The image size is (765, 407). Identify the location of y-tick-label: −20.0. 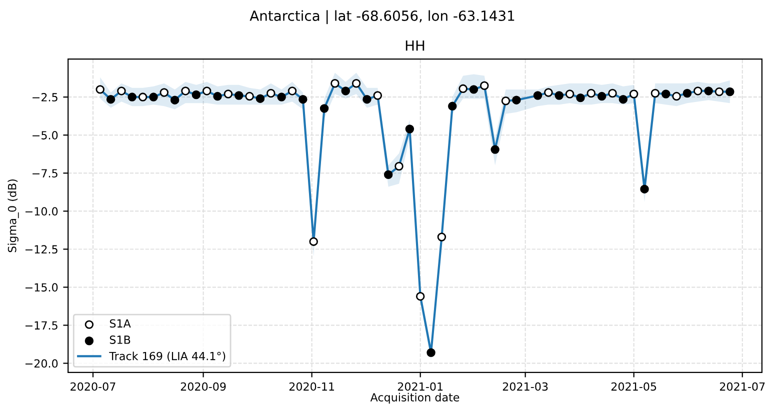
(41, 363).